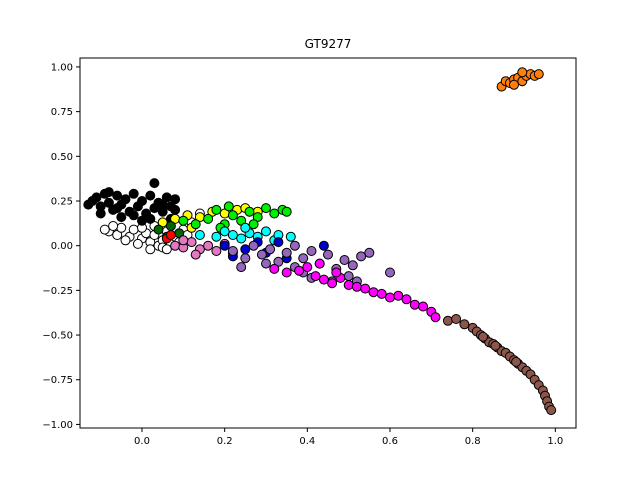 This screenshot has width=640, height=480. What do you see at coordinates (62, 246) in the screenshot?
I see `y-tick-label: 0.00` at bounding box center [62, 246].